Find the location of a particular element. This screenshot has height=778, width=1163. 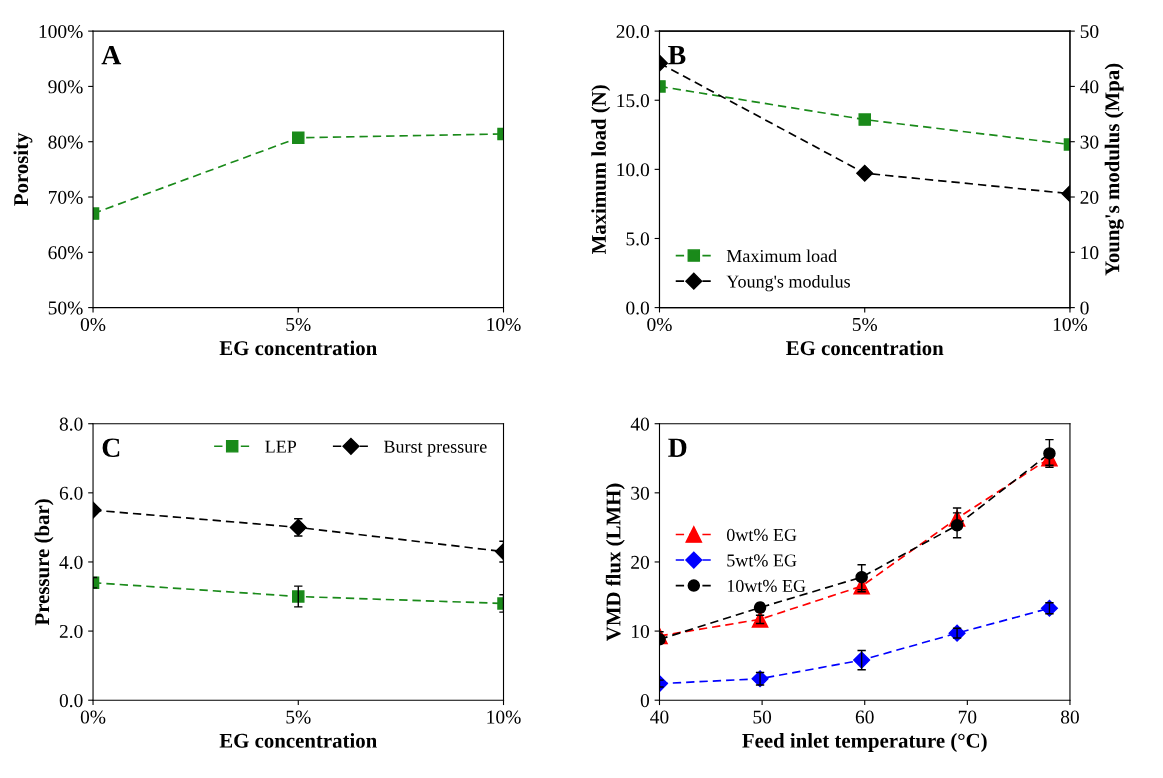

y2-tick-label: 0 is located at coordinates (1084, 308).